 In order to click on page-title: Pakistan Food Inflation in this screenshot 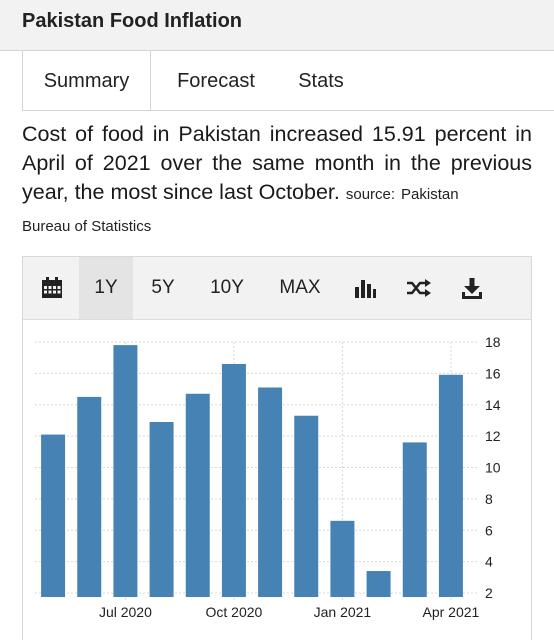, I will do `click(132, 21)`.